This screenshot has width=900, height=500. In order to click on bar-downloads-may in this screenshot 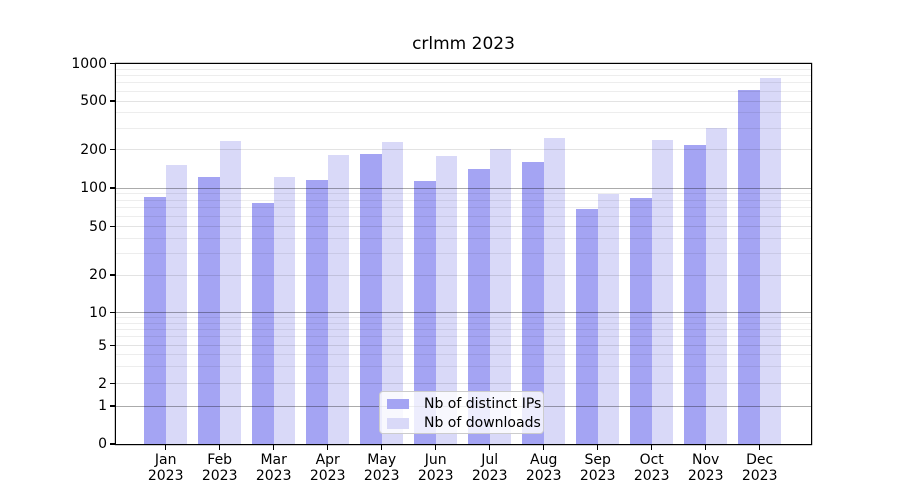, I will do `click(392, 292)`.